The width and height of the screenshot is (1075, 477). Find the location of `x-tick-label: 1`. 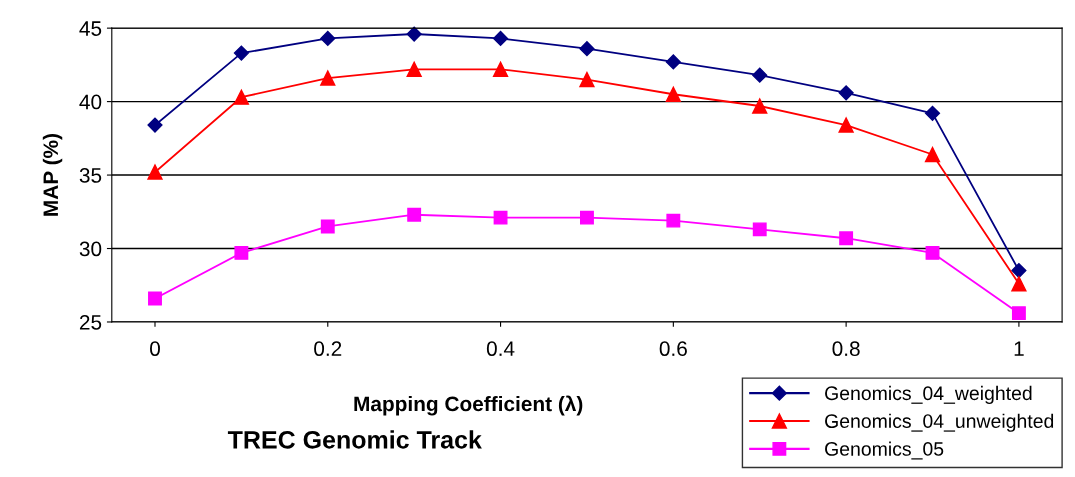

x-tick-label: 1 is located at coordinates (1019, 348).